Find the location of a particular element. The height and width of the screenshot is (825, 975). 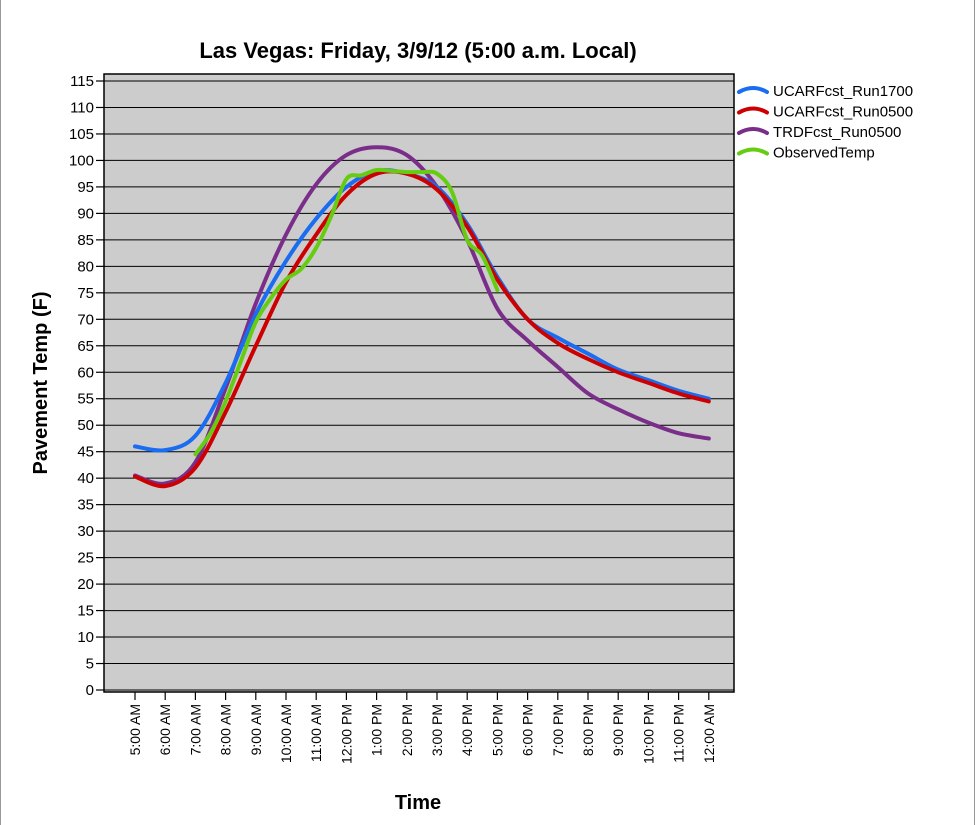

legend-swatch-trdfcst-run0500 is located at coordinates (753, 131).